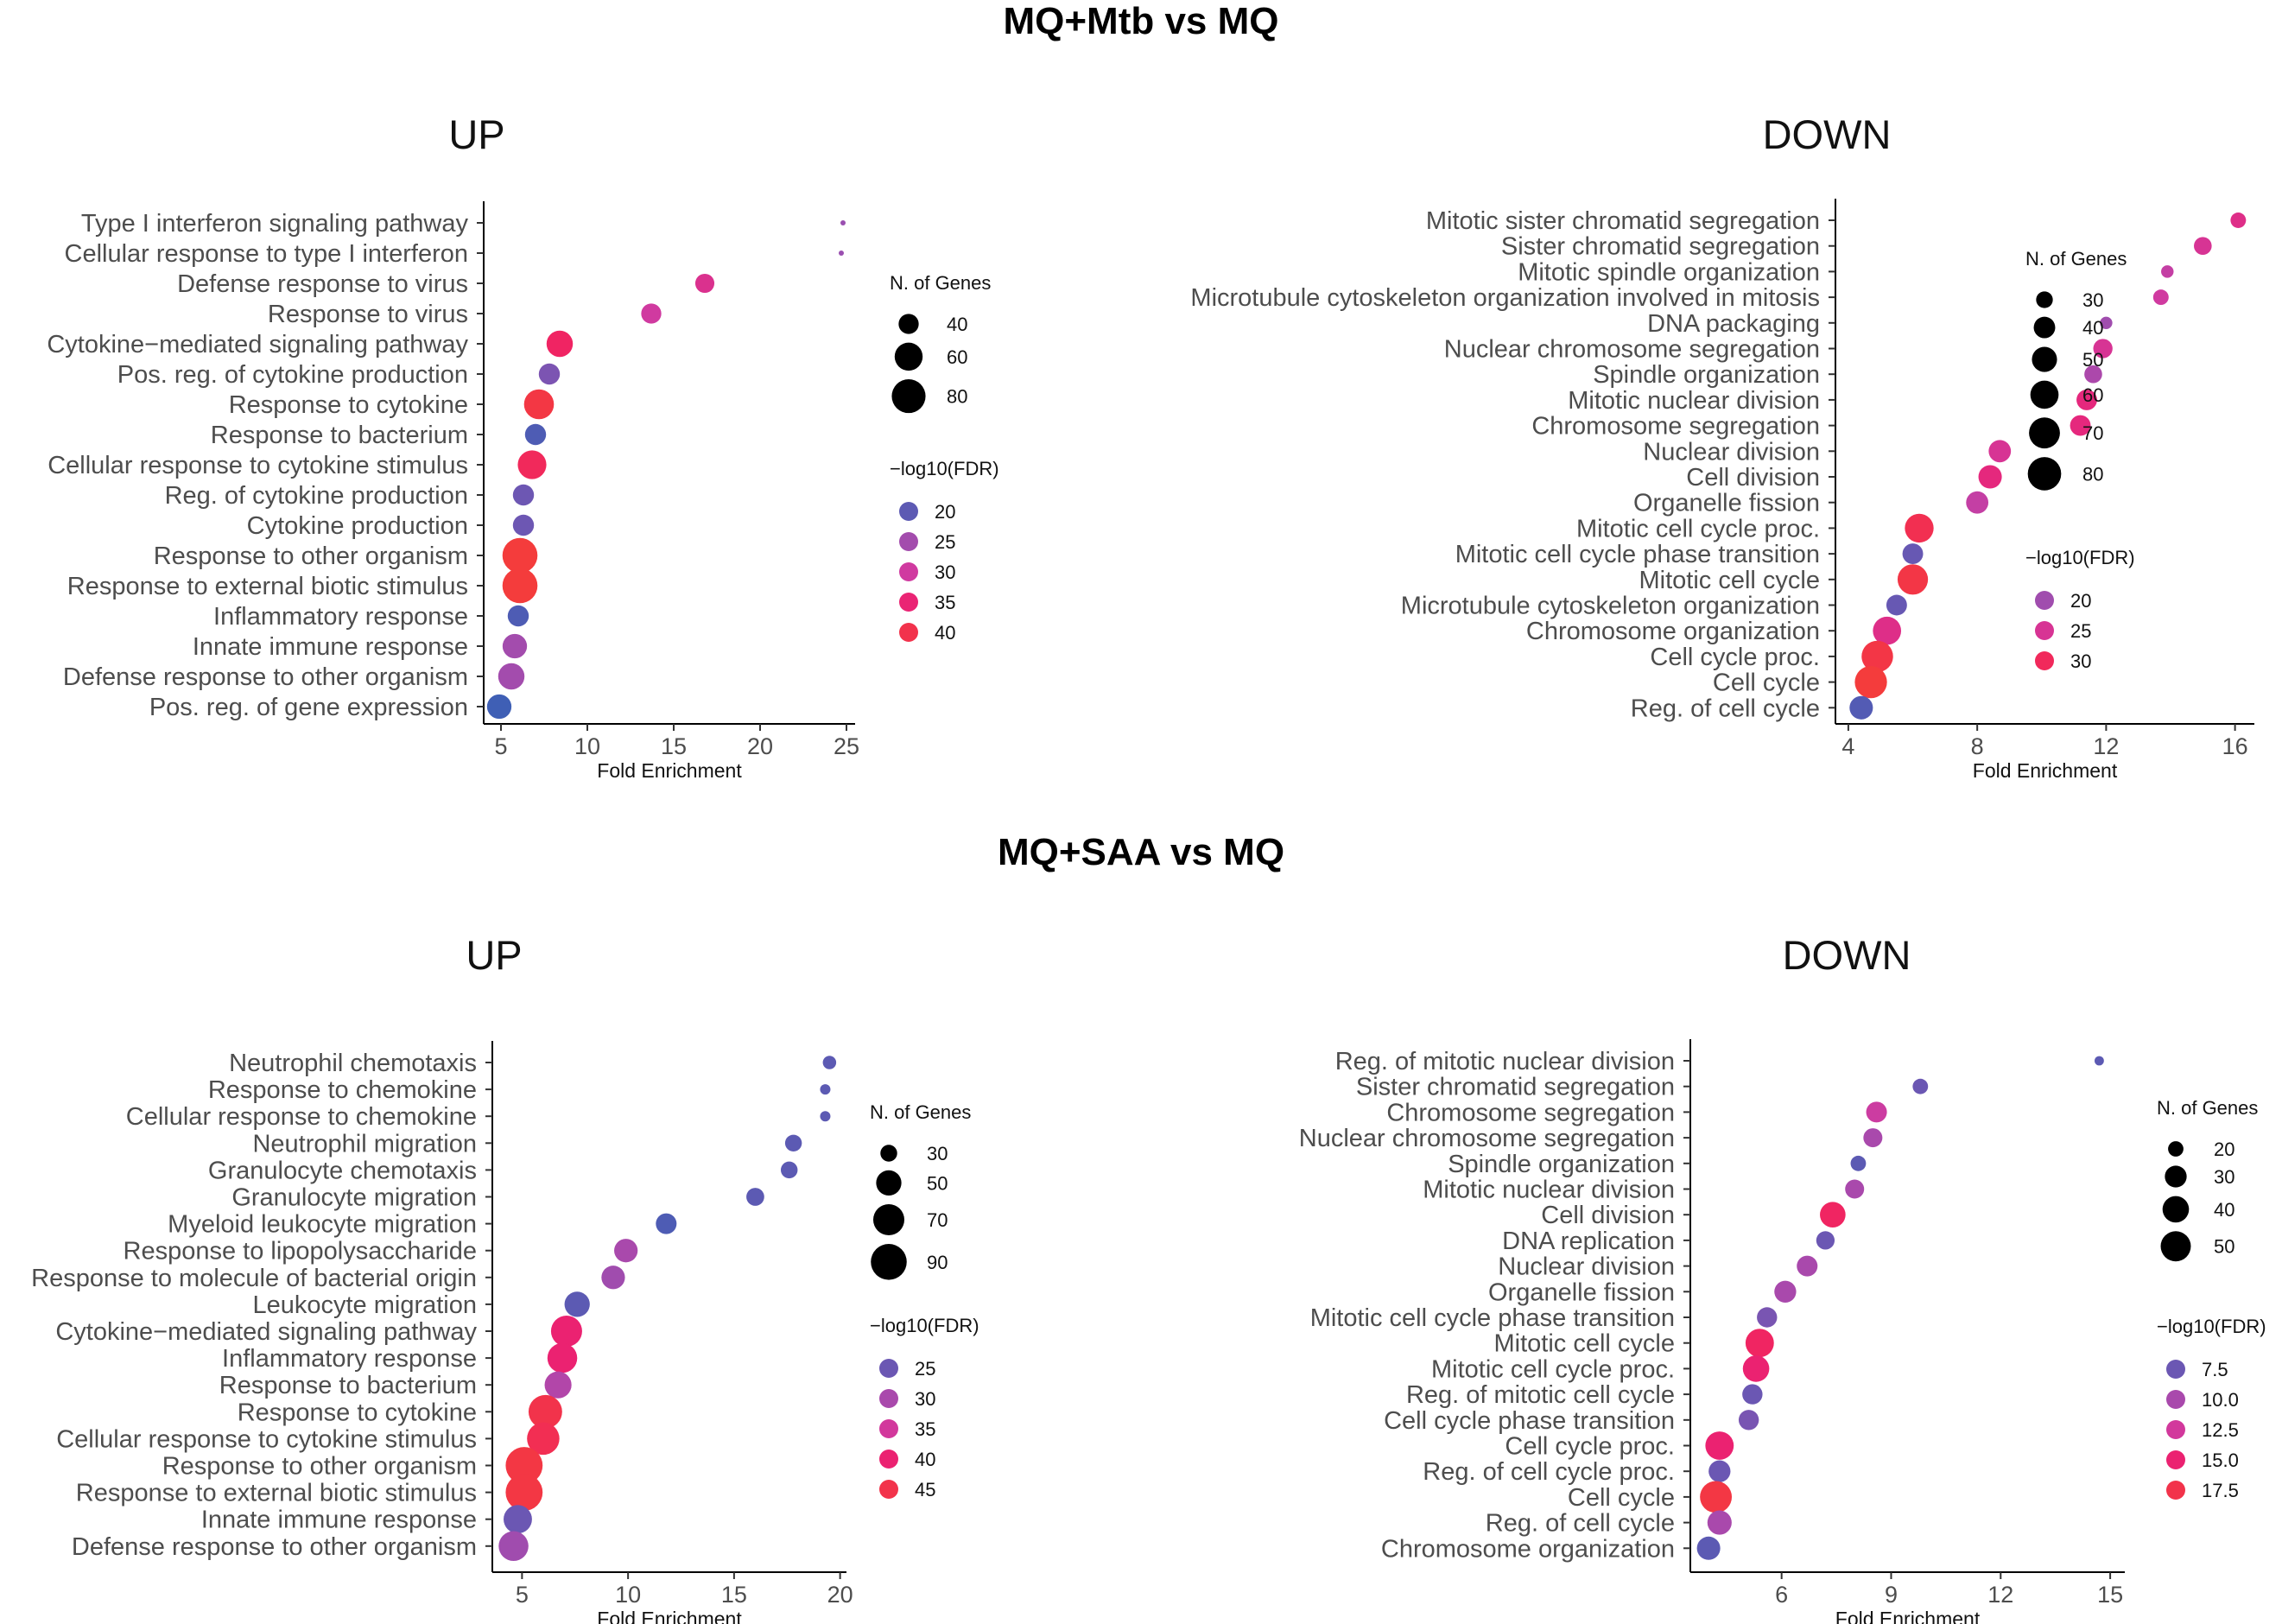 This screenshot has height=1624, width=2282. I want to click on category-label: Pos. reg. of cytokine production, so click(292, 375).